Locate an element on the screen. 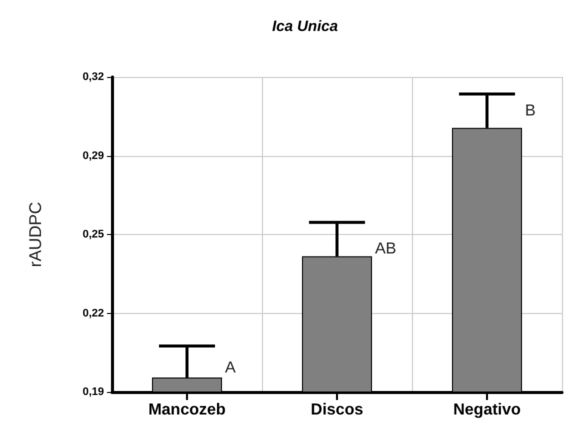  x-tick-label: Mancozeb is located at coordinates (187, 410).